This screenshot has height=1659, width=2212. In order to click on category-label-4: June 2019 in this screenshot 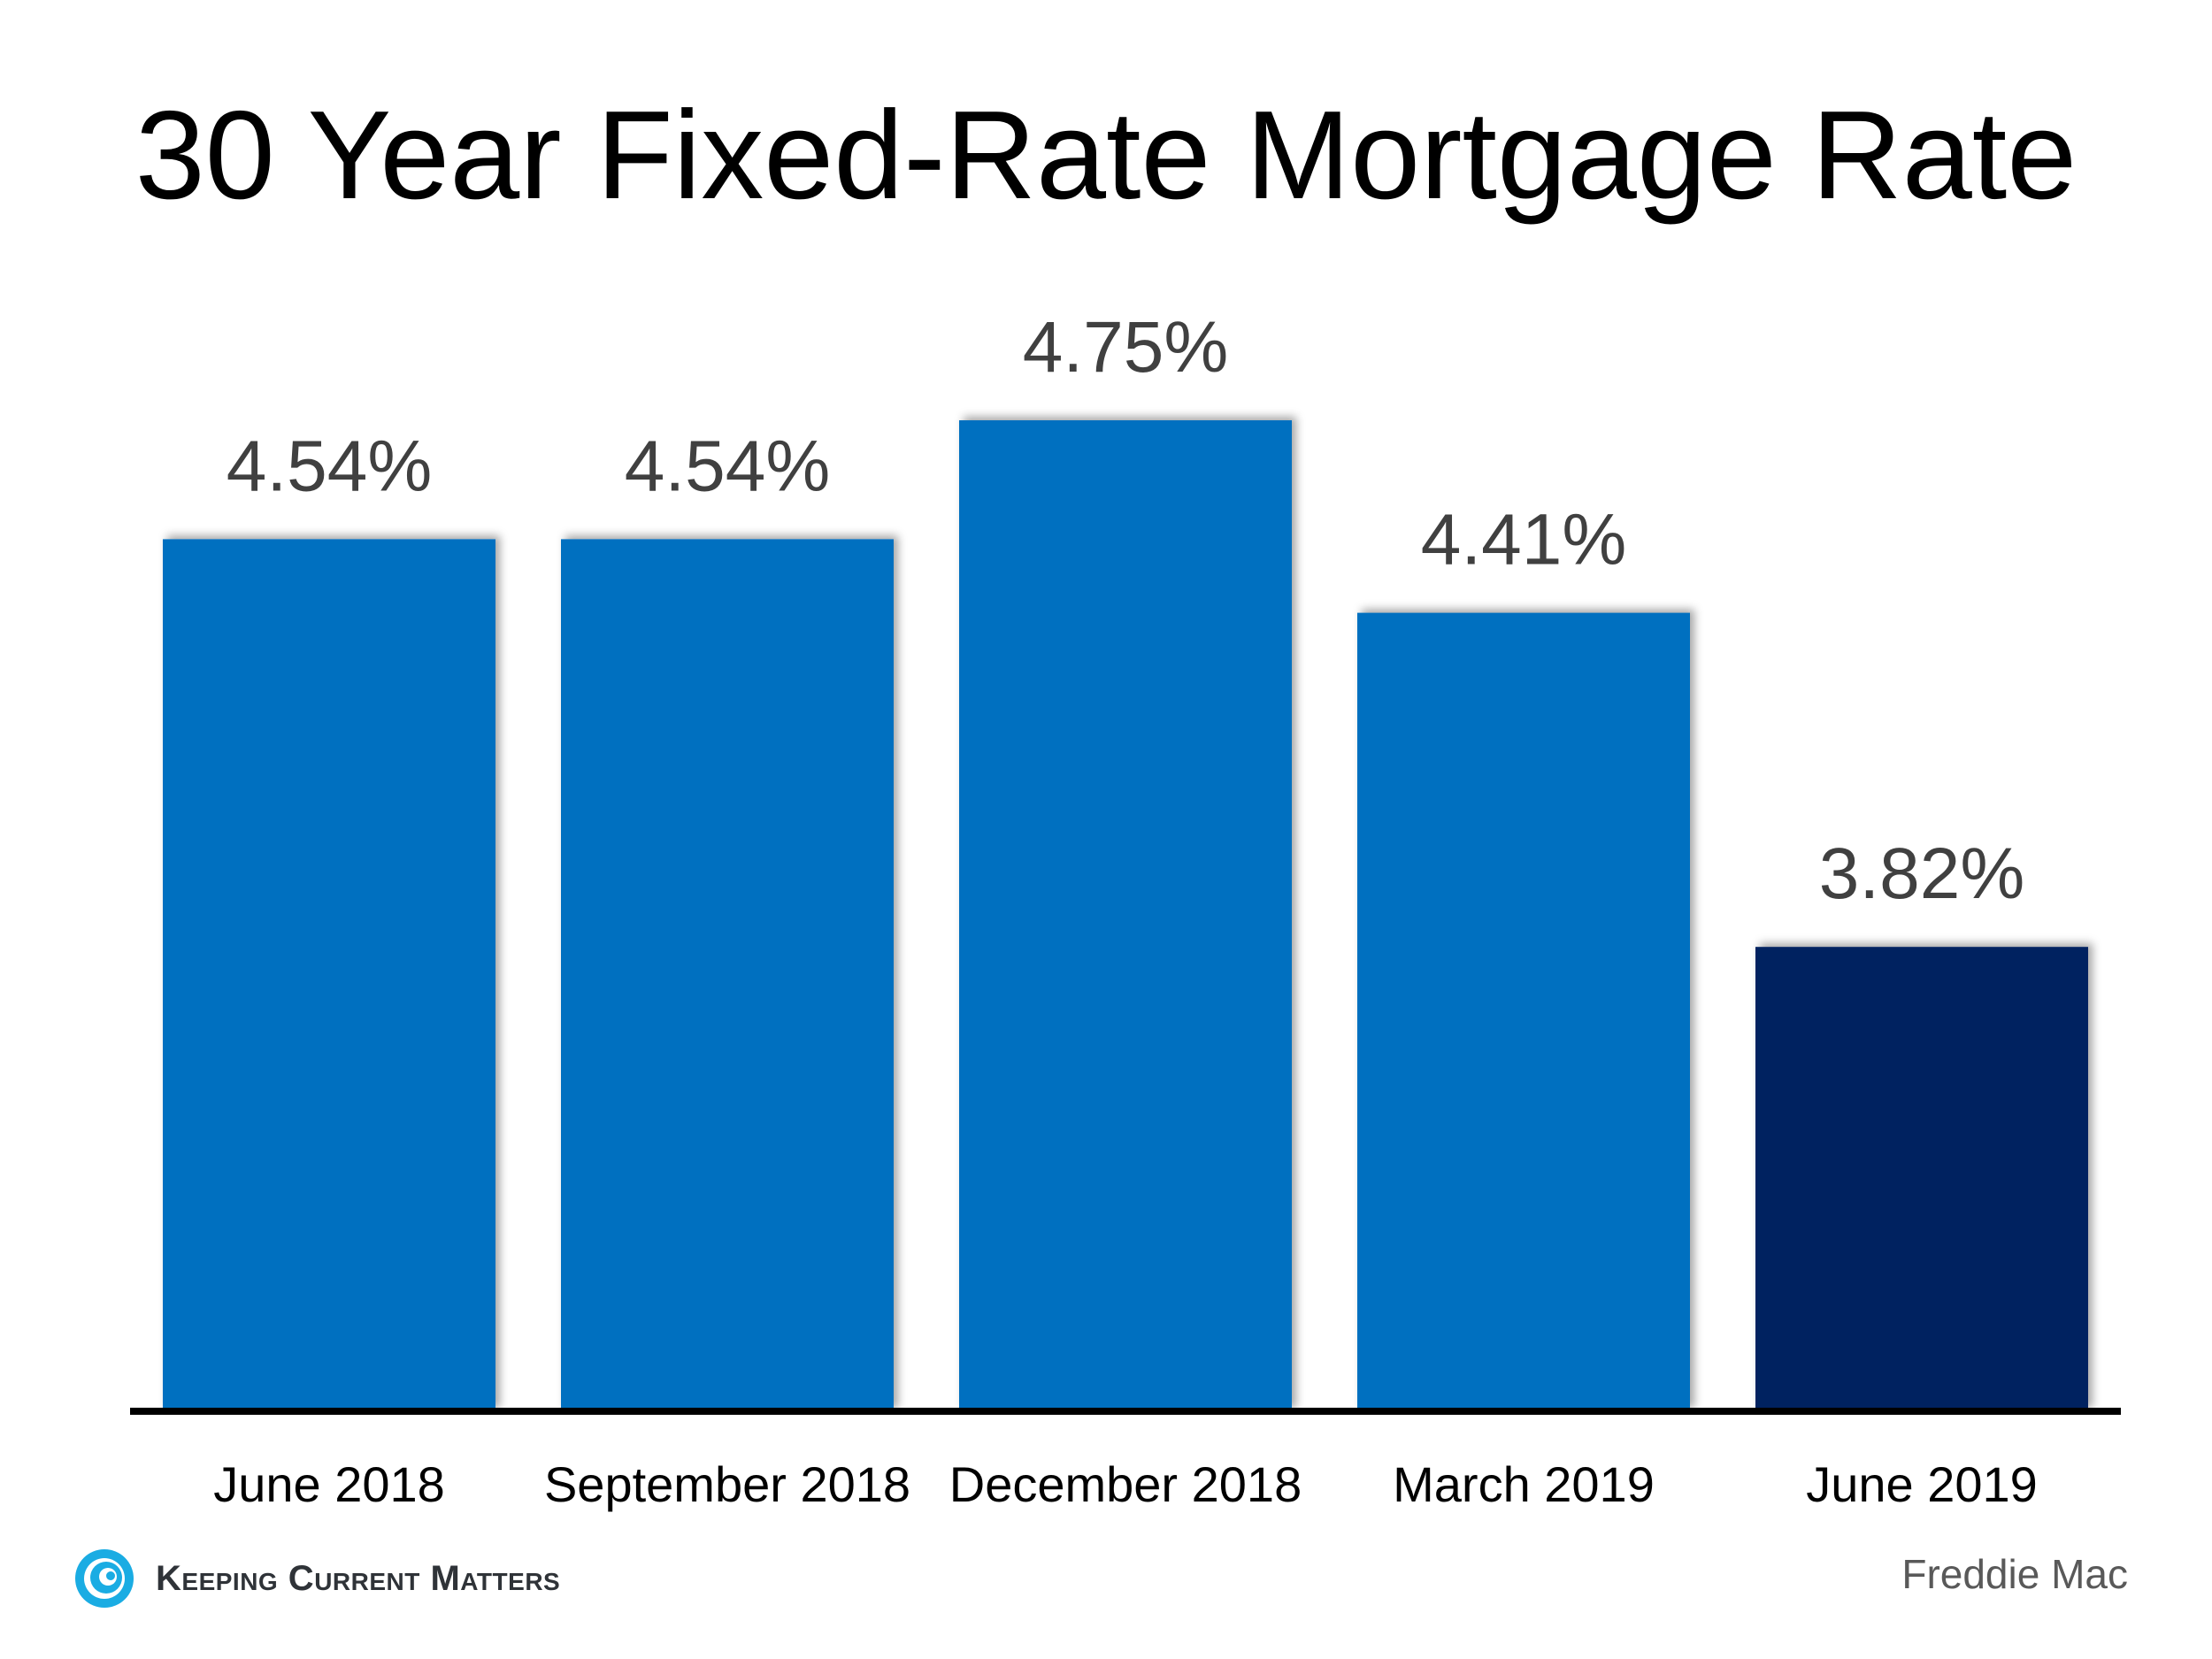, I will do `click(1922, 1484)`.